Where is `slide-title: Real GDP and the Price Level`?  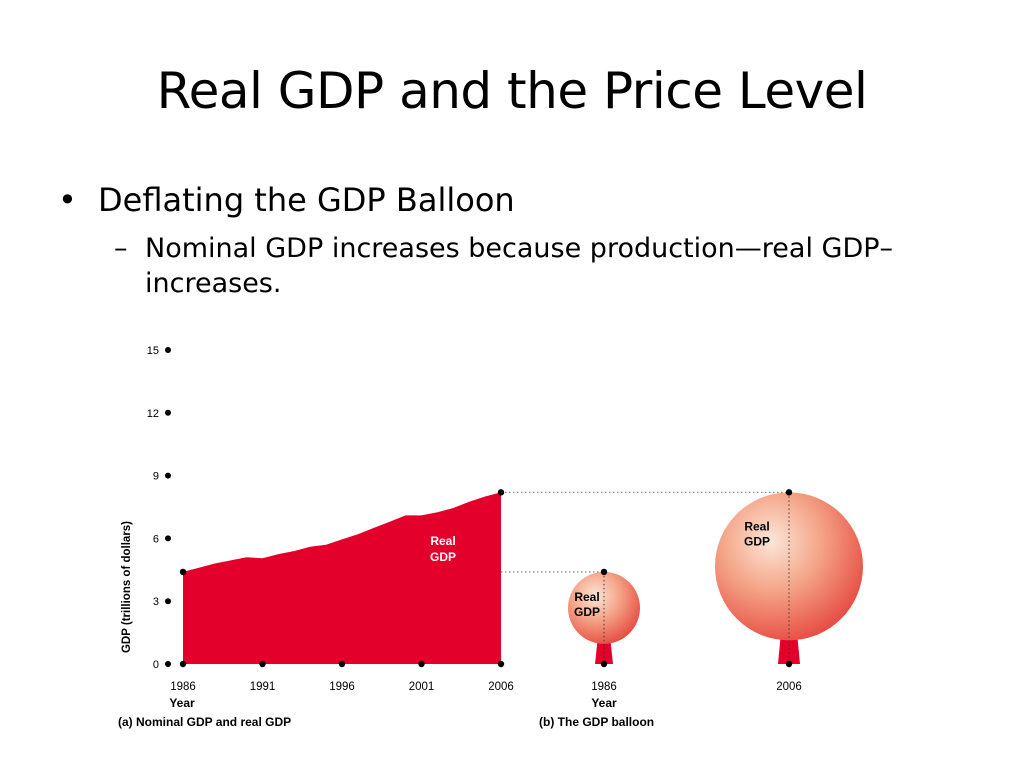 slide-title: Real GDP and the Price Level is located at coordinates (512, 91).